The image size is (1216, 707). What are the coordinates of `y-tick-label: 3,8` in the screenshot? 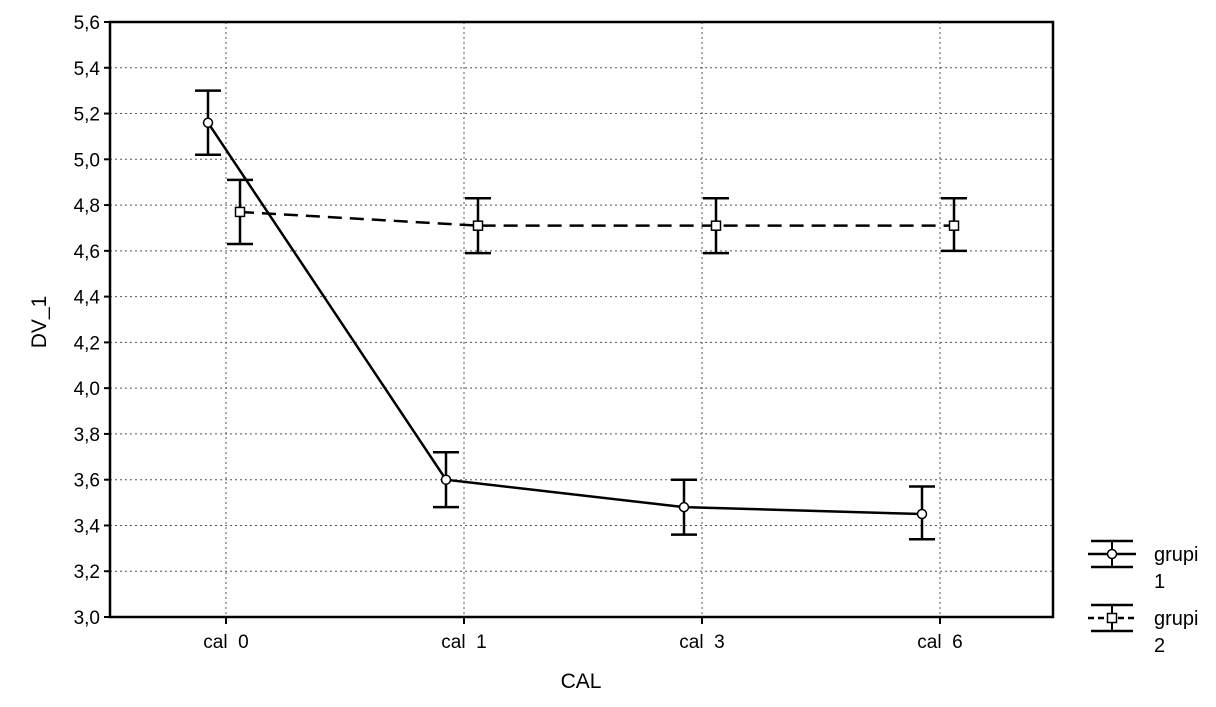 It's located at (87, 435).